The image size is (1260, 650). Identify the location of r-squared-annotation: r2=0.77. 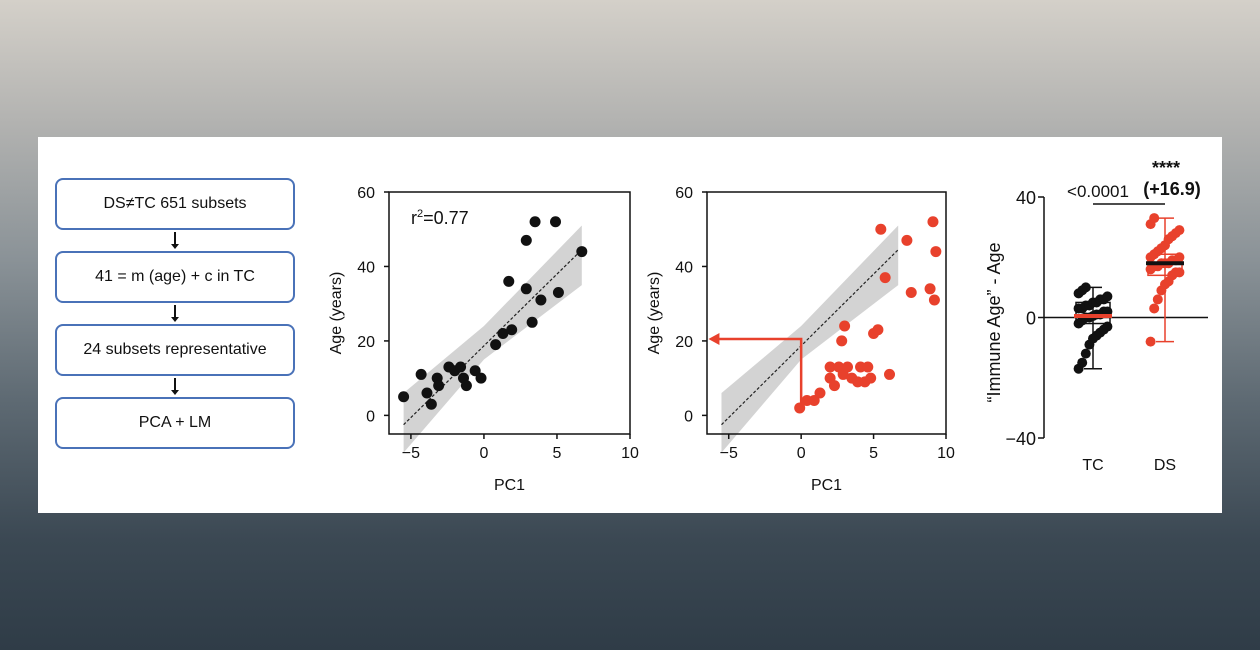
(440, 218).